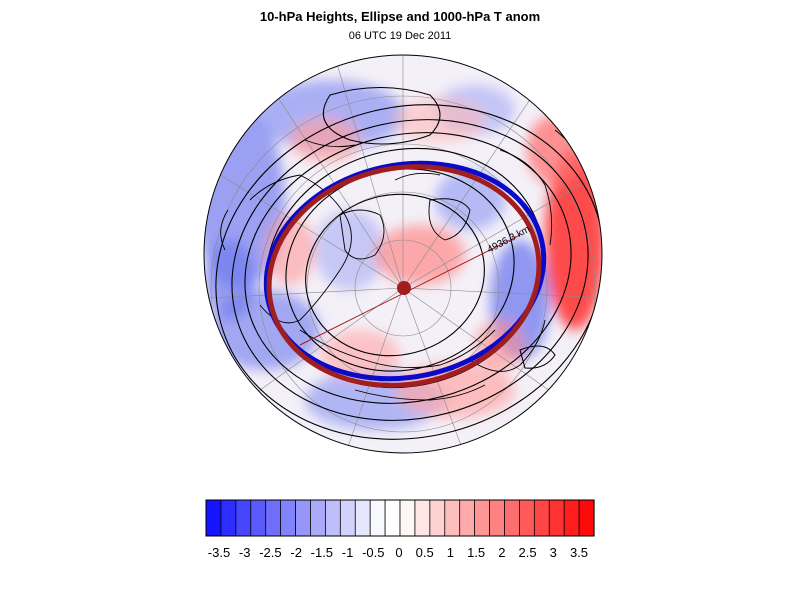 The height and width of the screenshot is (600, 800). What do you see at coordinates (219, 552) in the screenshot?
I see `colorbar-tick-label: -3.5` at bounding box center [219, 552].